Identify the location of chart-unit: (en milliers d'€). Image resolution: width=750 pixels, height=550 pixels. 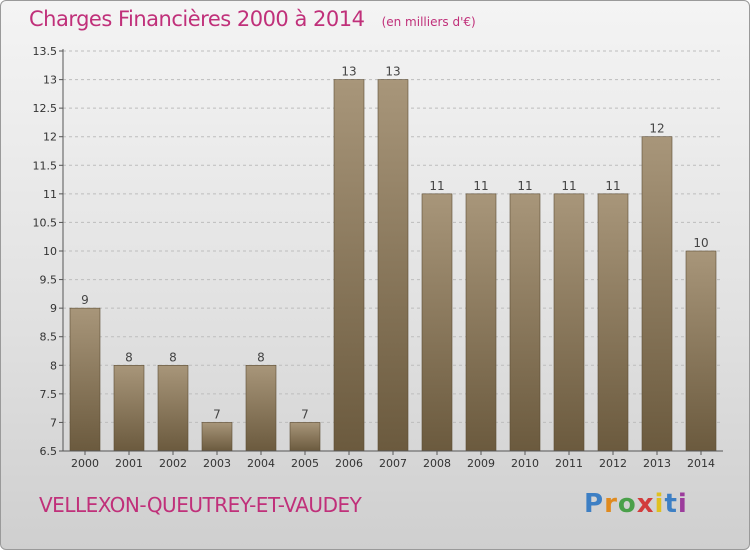
(428, 22).